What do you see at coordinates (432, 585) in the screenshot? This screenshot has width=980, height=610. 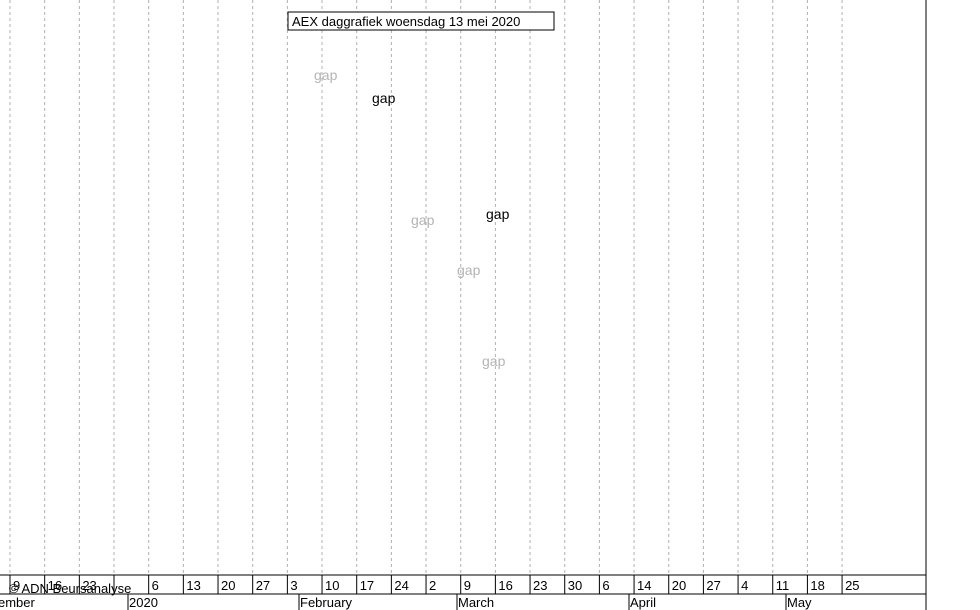 I see `x-tick-label: 2` at bounding box center [432, 585].